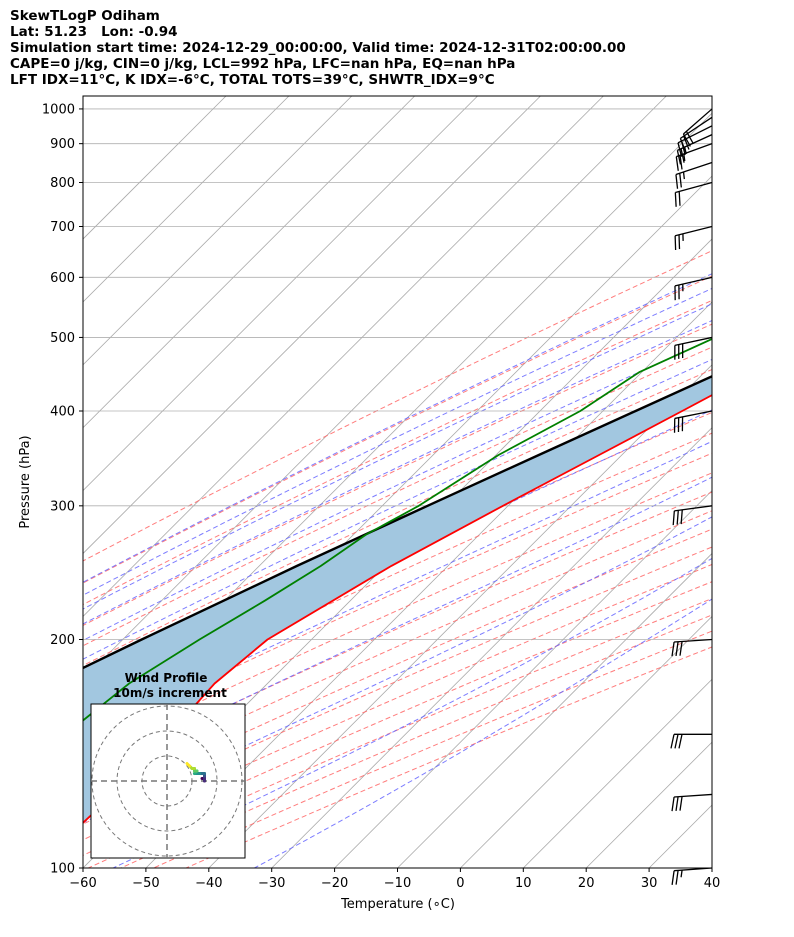 The image size is (794, 937). What do you see at coordinates (168, 781) in the screenshot?
I see `hodograph-plot` at bounding box center [168, 781].